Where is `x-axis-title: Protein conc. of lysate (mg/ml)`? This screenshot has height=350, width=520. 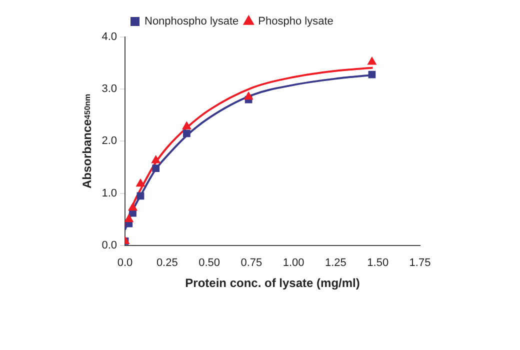 x-axis-title: Protein conc. of lysate (mg/ml) is located at coordinates (272, 283).